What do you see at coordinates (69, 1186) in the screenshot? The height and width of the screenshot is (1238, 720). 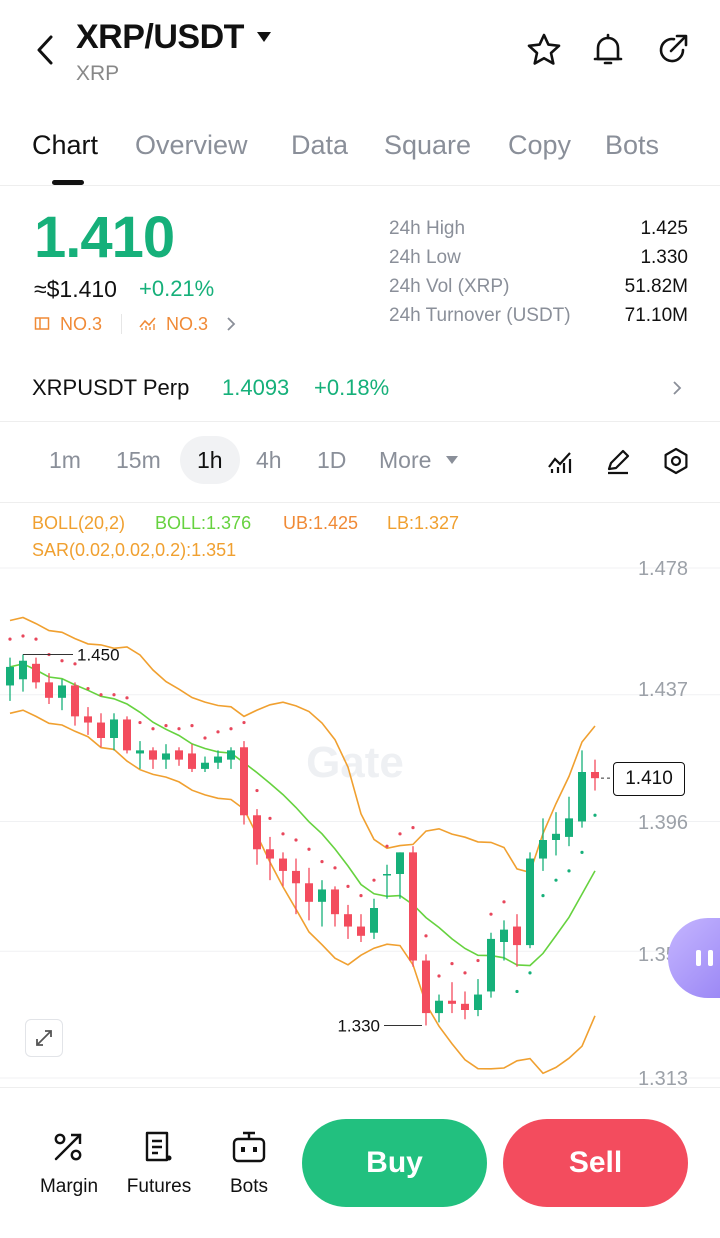 I see `margin-label: Margin` at bounding box center [69, 1186].